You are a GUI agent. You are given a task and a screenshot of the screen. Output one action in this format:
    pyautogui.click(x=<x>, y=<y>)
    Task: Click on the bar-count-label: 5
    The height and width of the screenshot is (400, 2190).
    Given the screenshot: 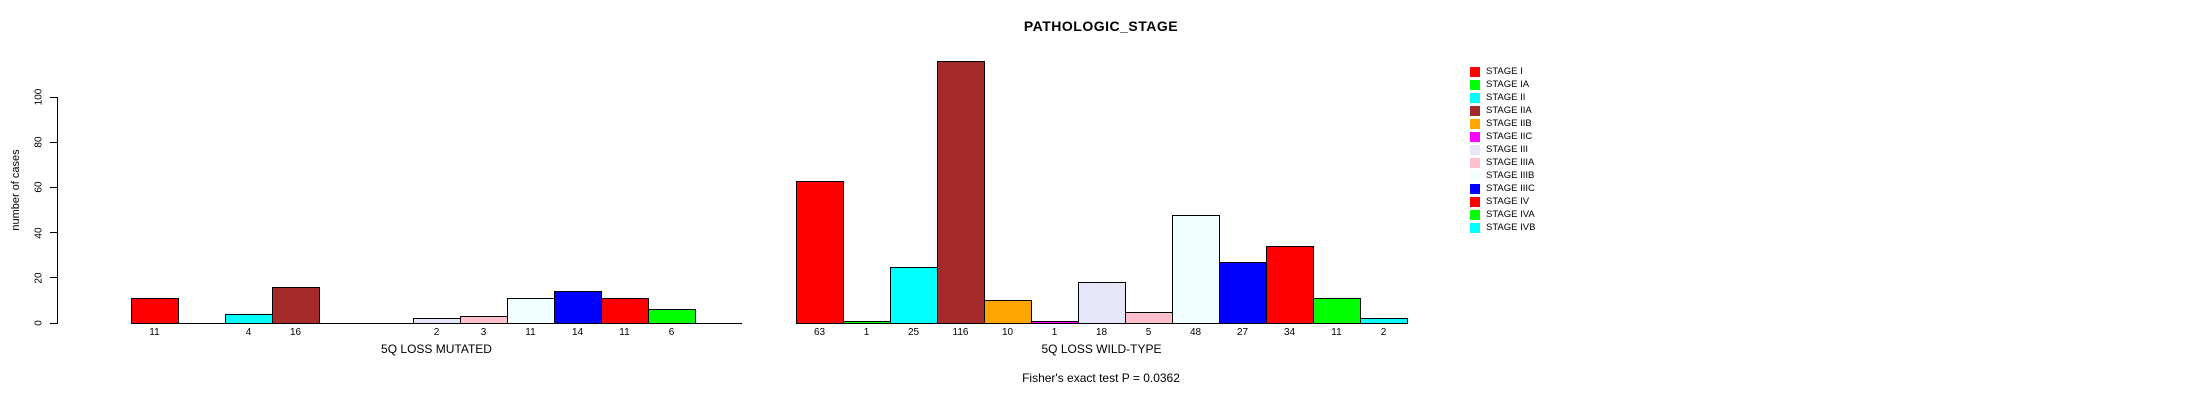 What is the action you would take?
    pyautogui.click(x=1148, y=332)
    